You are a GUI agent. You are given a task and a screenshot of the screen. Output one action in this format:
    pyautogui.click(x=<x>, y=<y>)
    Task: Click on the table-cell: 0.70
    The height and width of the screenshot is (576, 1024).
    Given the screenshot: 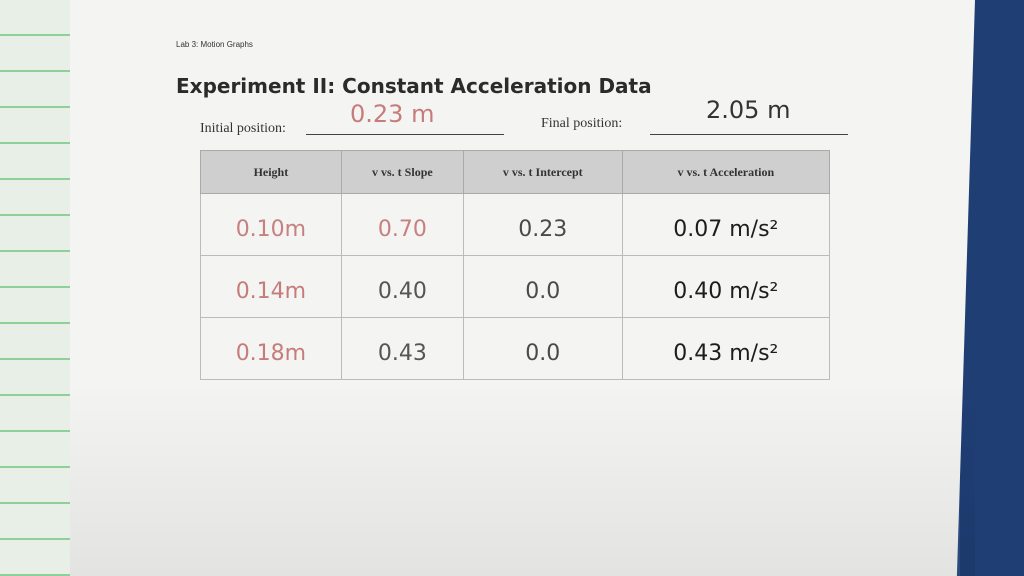 What is the action you would take?
    pyautogui.click(x=402, y=224)
    